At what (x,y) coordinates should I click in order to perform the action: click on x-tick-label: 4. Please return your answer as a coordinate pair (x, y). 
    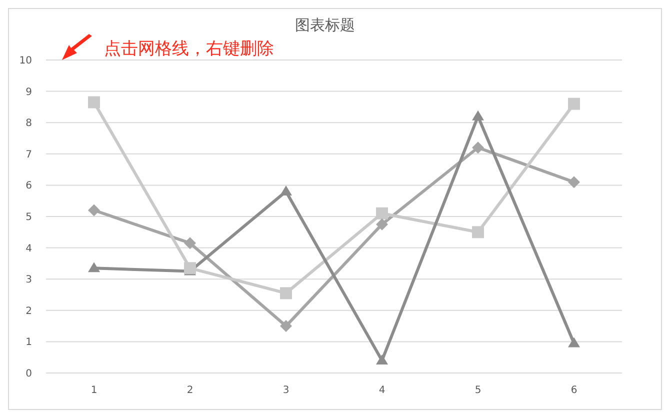
    Looking at the image, I should click on (382, 390).